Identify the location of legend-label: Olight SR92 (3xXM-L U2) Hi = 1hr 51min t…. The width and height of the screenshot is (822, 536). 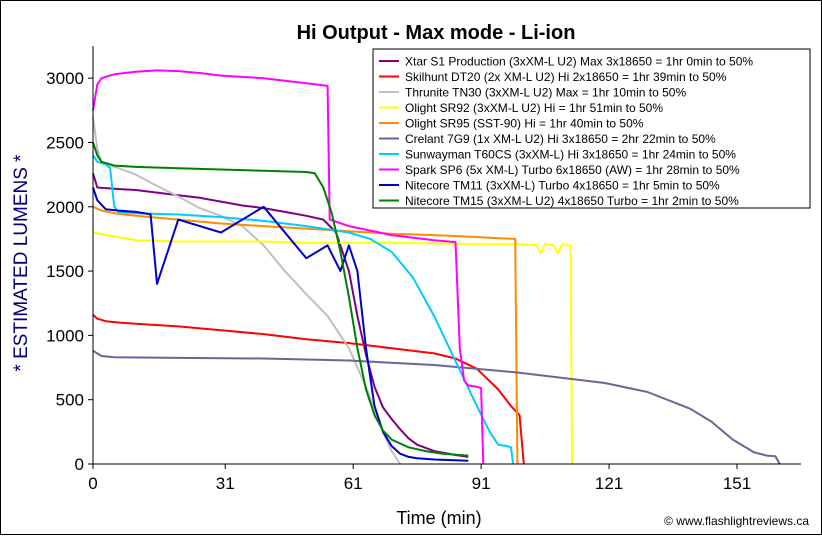
(534, 108).